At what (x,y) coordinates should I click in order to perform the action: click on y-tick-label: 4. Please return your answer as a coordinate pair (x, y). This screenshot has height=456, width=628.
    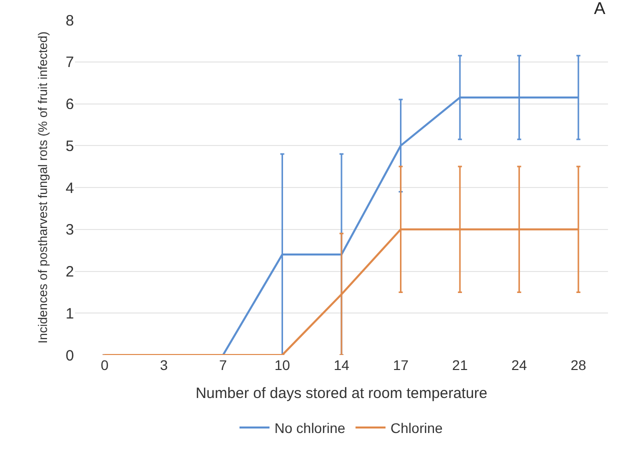
    Looking at the image, I should click on (70, 188).